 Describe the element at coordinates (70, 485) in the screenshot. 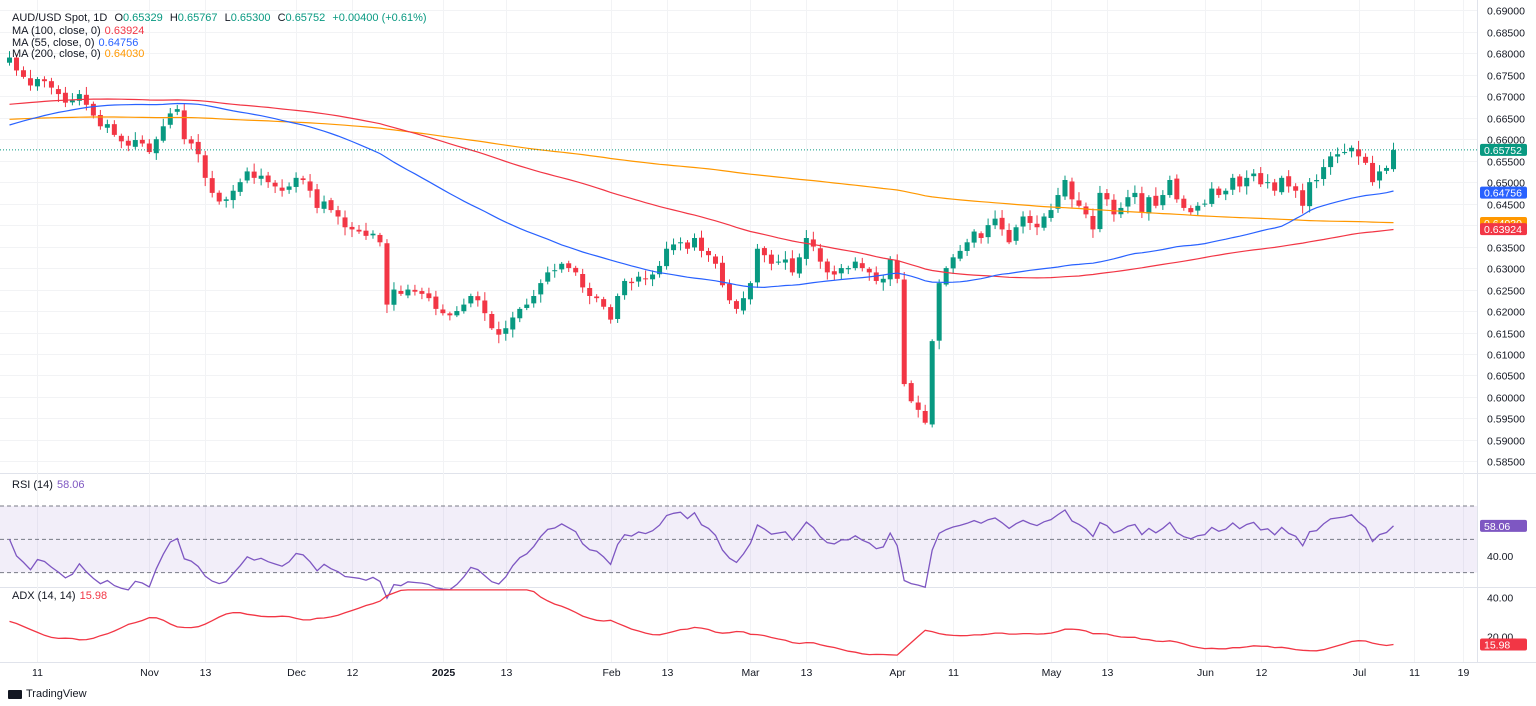

I see `rsi-legend-value: 58.06` at that location.